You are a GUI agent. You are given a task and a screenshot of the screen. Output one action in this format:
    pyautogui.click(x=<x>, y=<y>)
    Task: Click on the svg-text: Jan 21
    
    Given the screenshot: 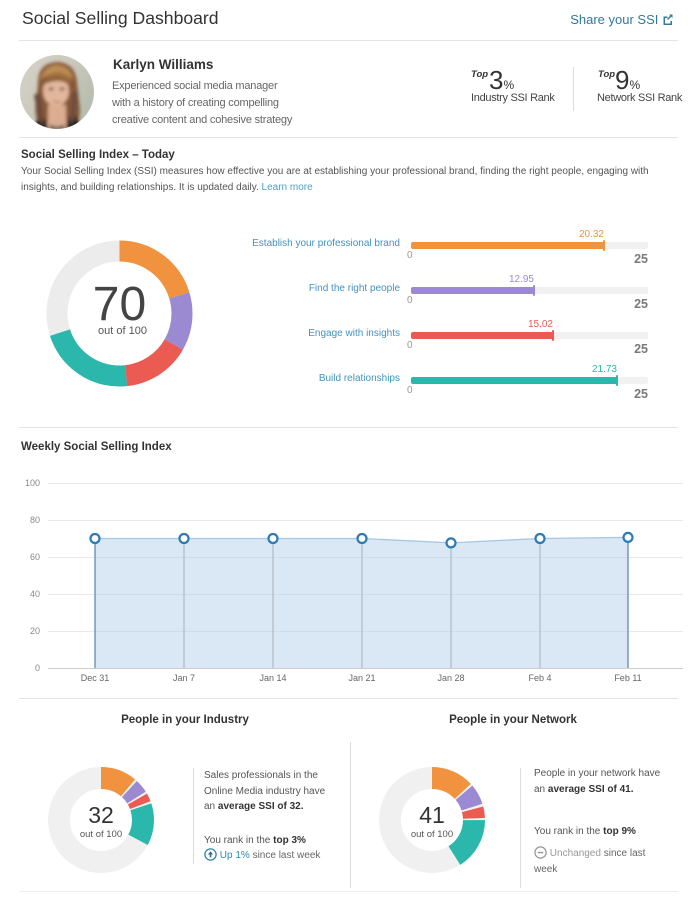 What is the action you would take?
    pyautogui.click(x=361, y=678)
    